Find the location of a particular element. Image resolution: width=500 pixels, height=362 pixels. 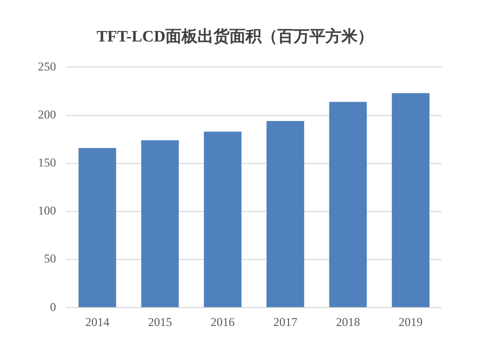

x-tick-label: 2017 is located at coordinates (285, 321).